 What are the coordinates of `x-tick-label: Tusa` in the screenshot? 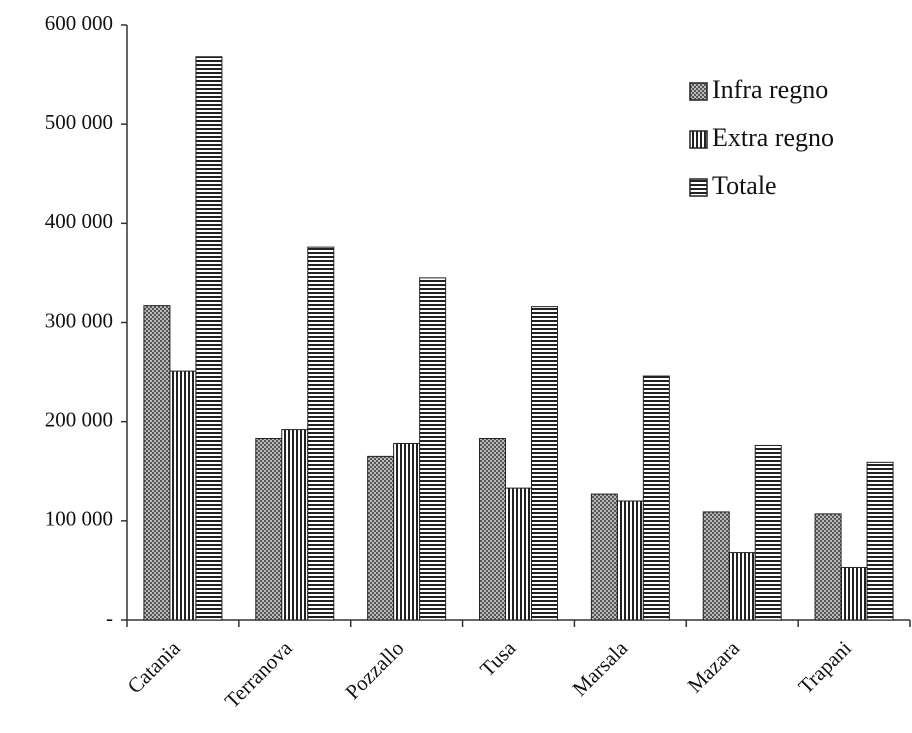 It's located at (498, 658).